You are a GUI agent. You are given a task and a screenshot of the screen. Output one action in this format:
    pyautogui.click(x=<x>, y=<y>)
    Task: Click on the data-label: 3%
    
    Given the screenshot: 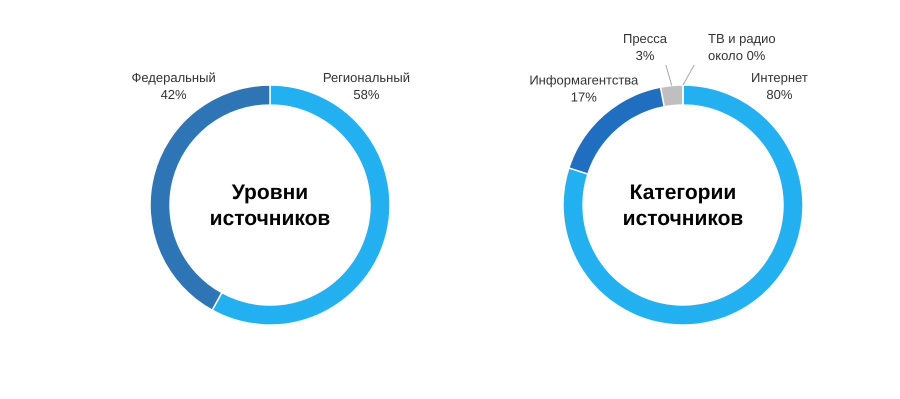 What is the action you would take?
    pyautogui.click(x=645, y=55)
    